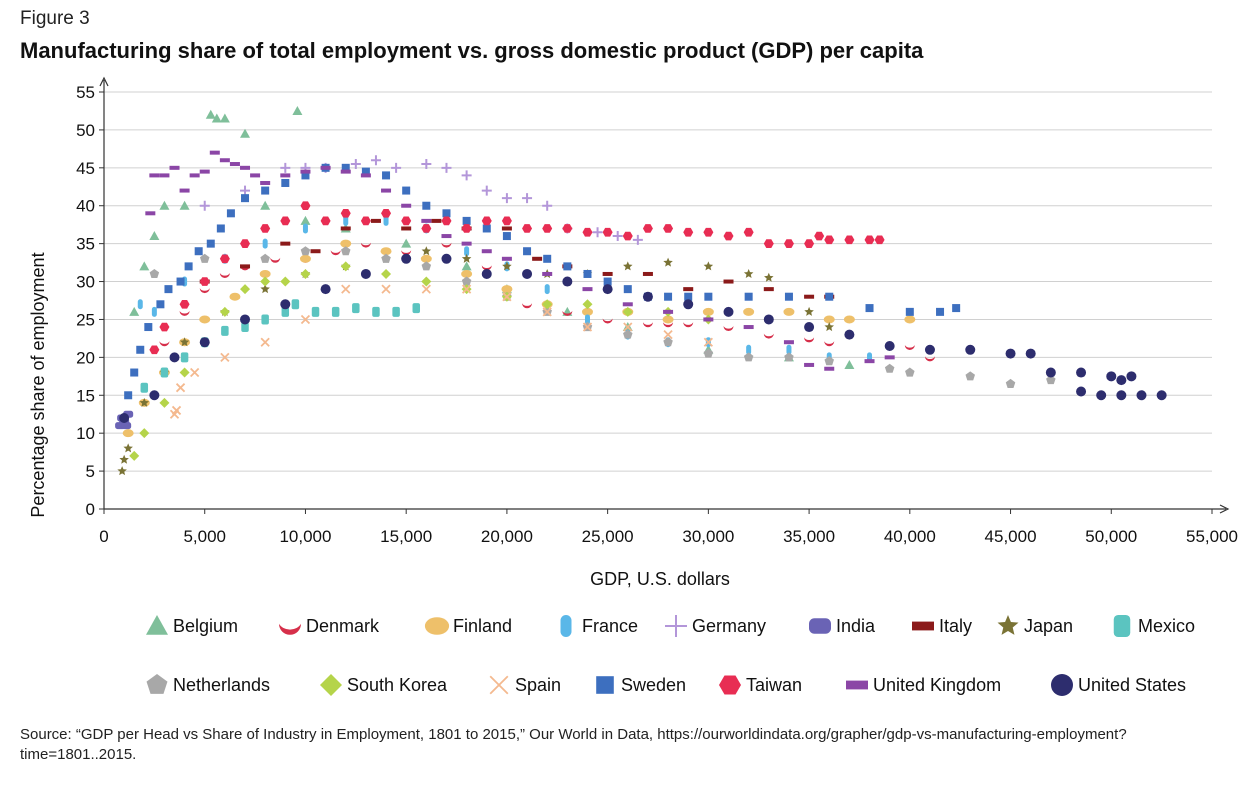 The width and height of the screenshot is (1248, 786). Describe the element at coordinates (85, 282) in the screenshot. I see `y-tick-label: 30` at that location.